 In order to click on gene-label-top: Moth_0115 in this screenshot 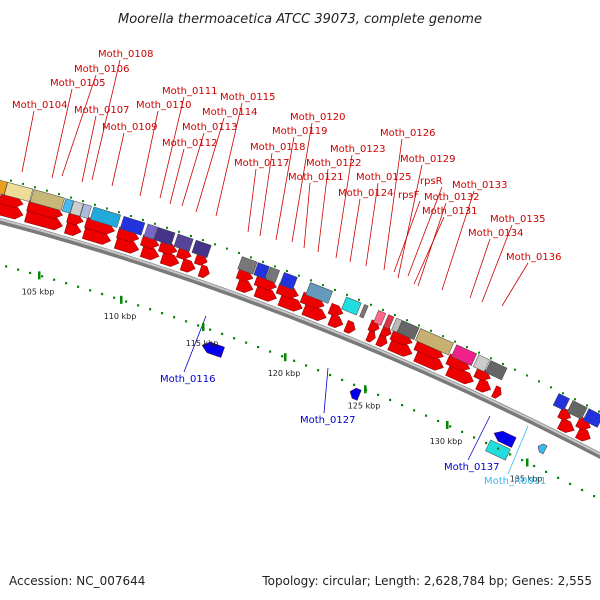, I will do `click(247, 97)`.